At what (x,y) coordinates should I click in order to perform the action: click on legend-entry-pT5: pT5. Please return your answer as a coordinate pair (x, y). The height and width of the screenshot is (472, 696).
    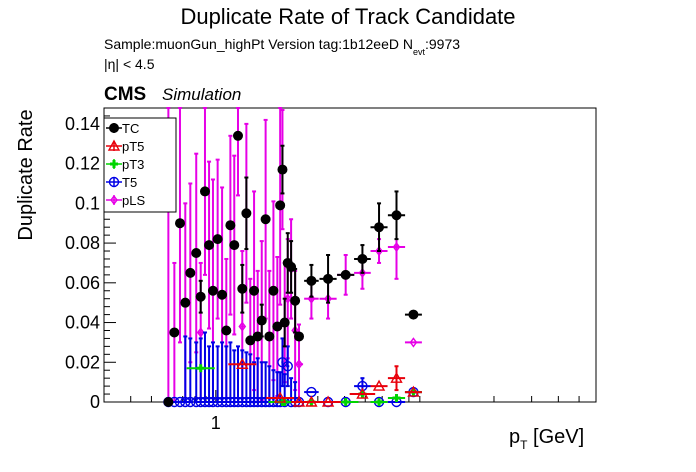
    Looking at the image, I should click on (125, 146).